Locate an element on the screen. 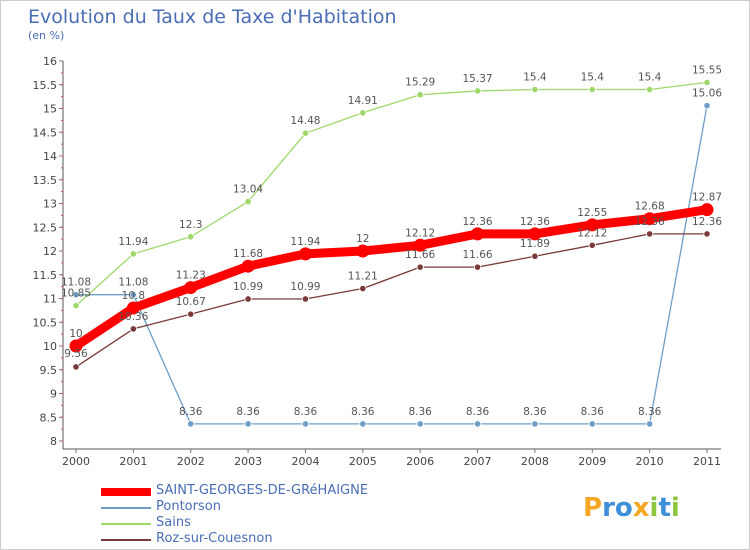 This screenshot has width=750, height=550. data-label: 11.94 is located at coordinates (305, 242).